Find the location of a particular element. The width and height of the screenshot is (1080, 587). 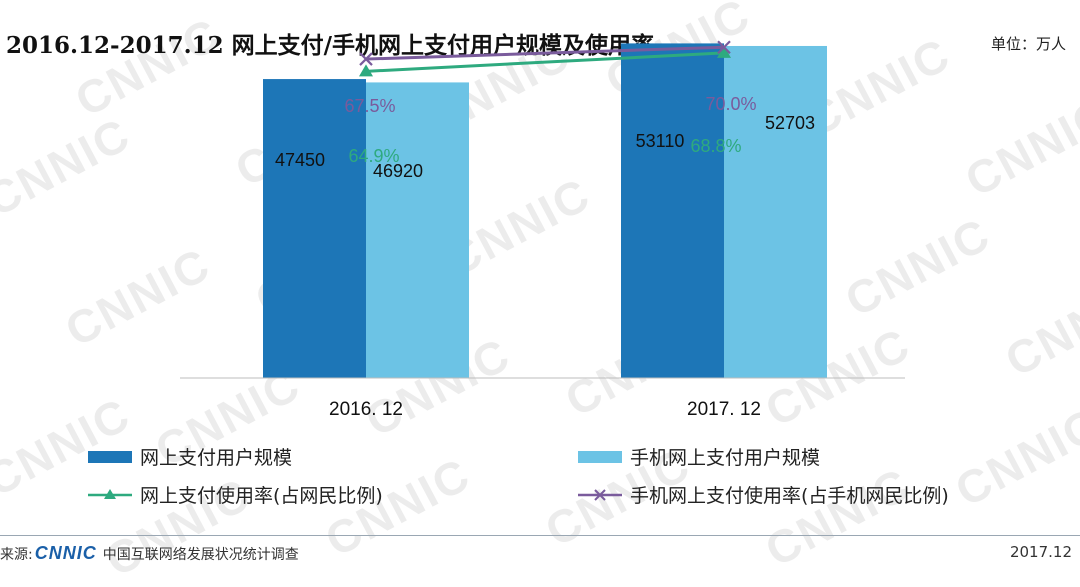

data-label: 46920 is located at coordinates (398, 171).